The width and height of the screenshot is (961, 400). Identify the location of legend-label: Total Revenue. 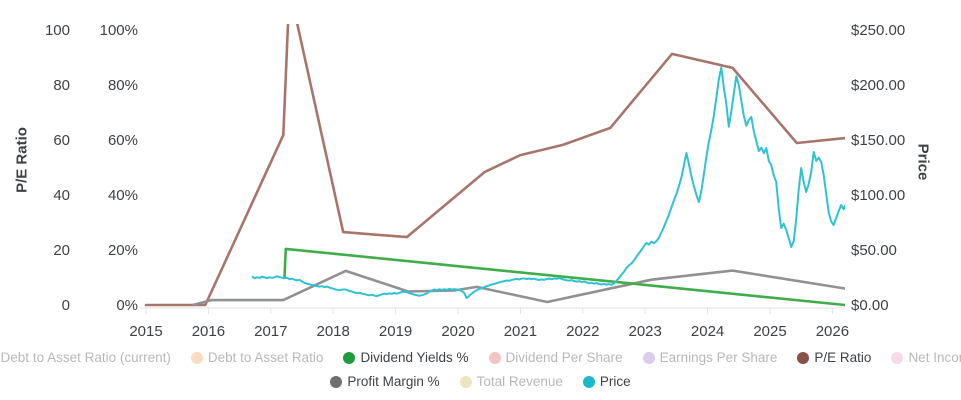
(519, 381).